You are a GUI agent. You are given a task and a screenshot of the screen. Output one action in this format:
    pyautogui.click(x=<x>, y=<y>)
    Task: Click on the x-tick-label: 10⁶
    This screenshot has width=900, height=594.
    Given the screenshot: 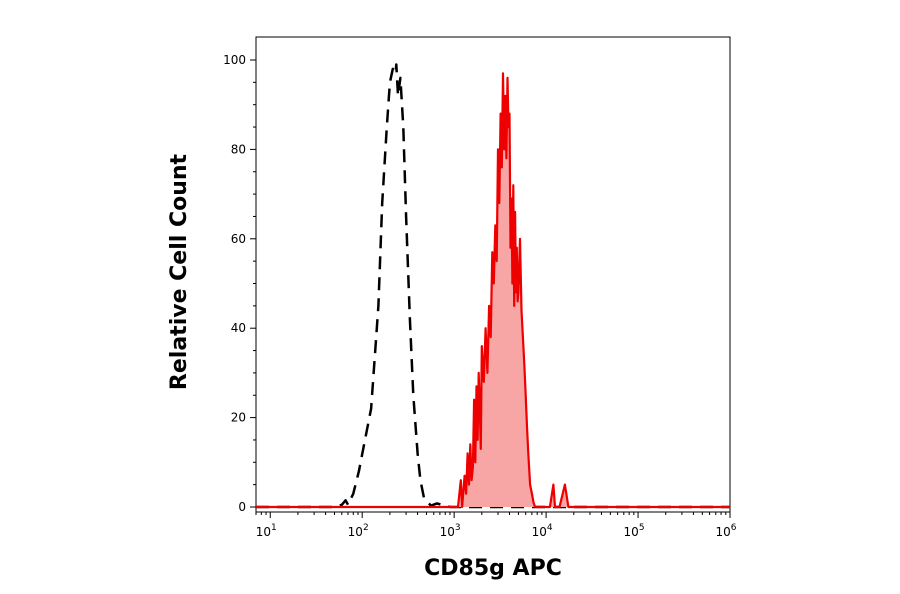 What is the action you would take?
    pyautogui.click(x=725, y=531)
    